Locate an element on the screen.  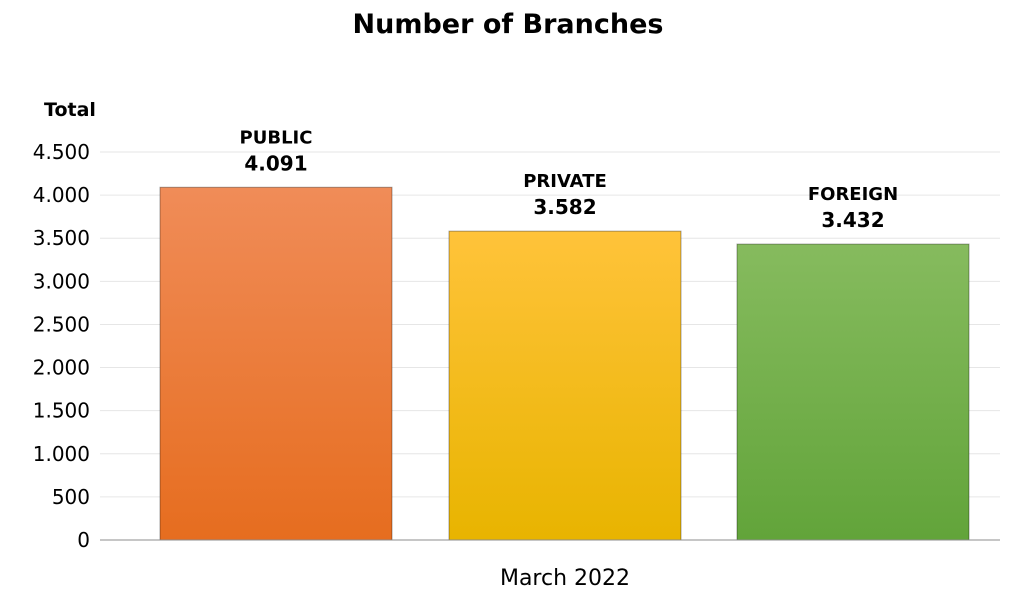
bar-category-label: PRIVATE is located at coordinates (565, 181).